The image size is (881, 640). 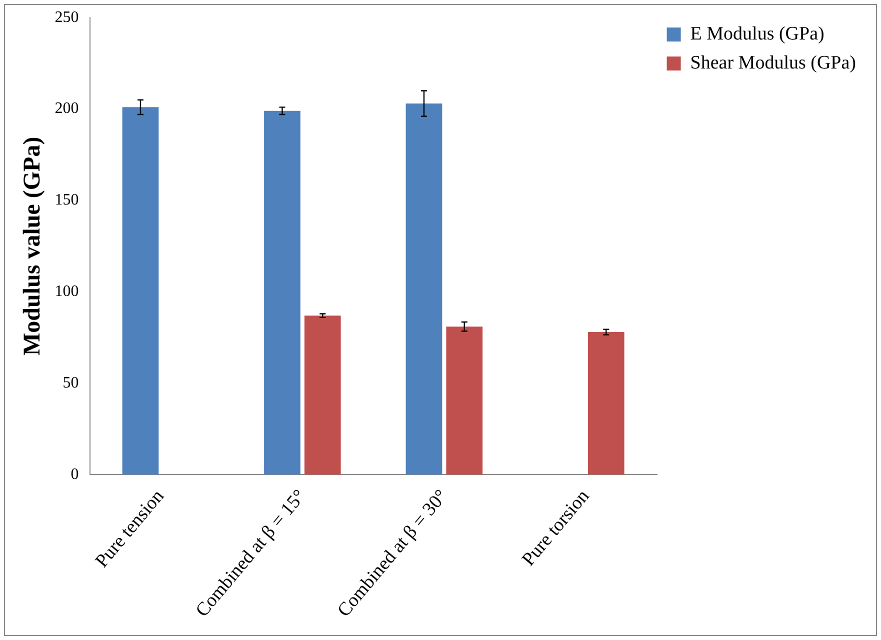 I want to click on y-tick-label: 50, so click(x=70, y=383).